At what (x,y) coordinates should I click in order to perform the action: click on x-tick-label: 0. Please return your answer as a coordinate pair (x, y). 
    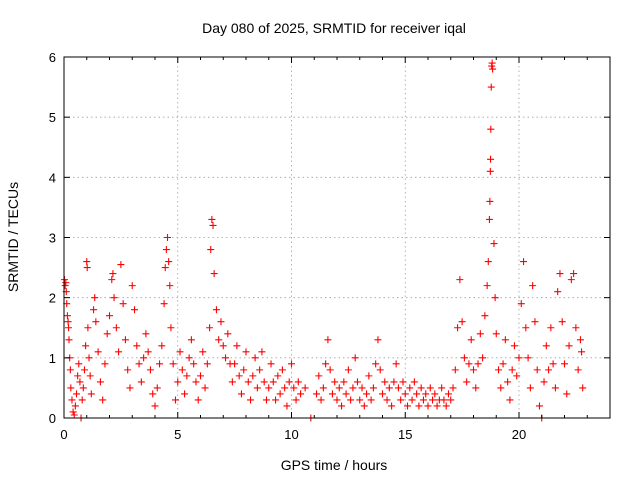
    Looking at the image, I should click on (63, 434).